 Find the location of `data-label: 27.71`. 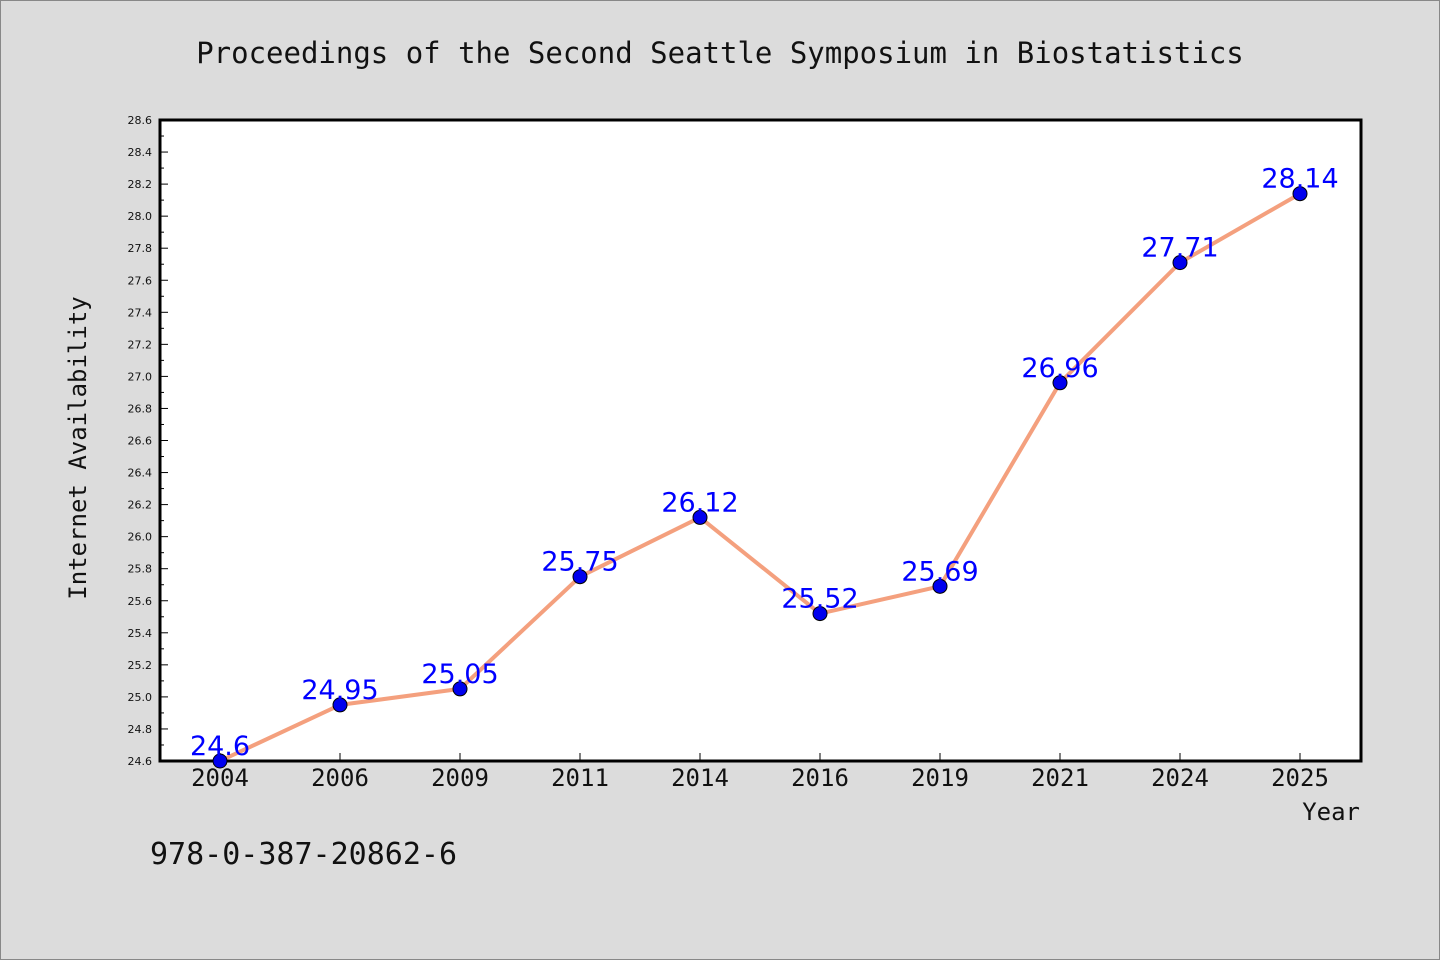

data-label: 27.71 is located at coordinates (1179, 248).